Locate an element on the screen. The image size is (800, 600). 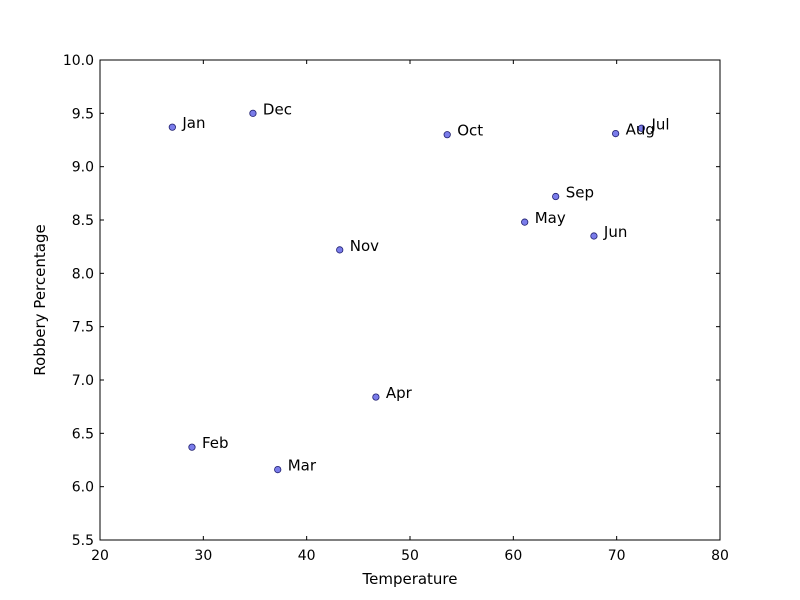
data-point-apr is located at coordinates (376, 397).